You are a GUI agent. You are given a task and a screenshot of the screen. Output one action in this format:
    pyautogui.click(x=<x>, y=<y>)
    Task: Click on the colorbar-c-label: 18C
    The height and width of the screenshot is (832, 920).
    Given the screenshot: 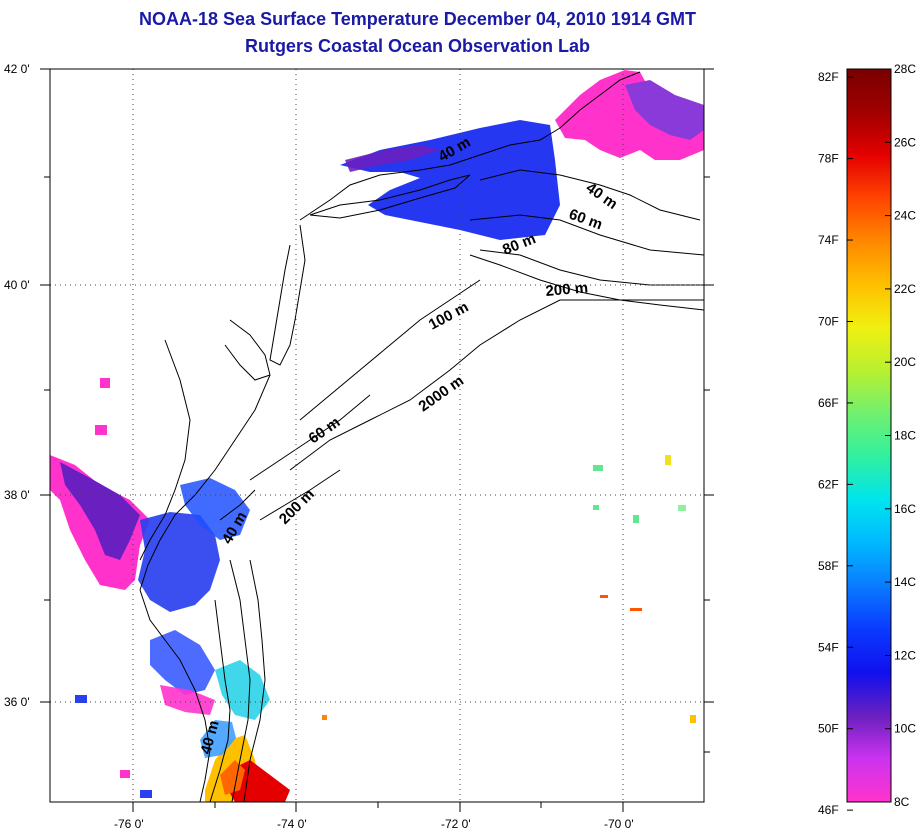 What is the action you would take?
    pyautogui.click(x=905, y=436)
    